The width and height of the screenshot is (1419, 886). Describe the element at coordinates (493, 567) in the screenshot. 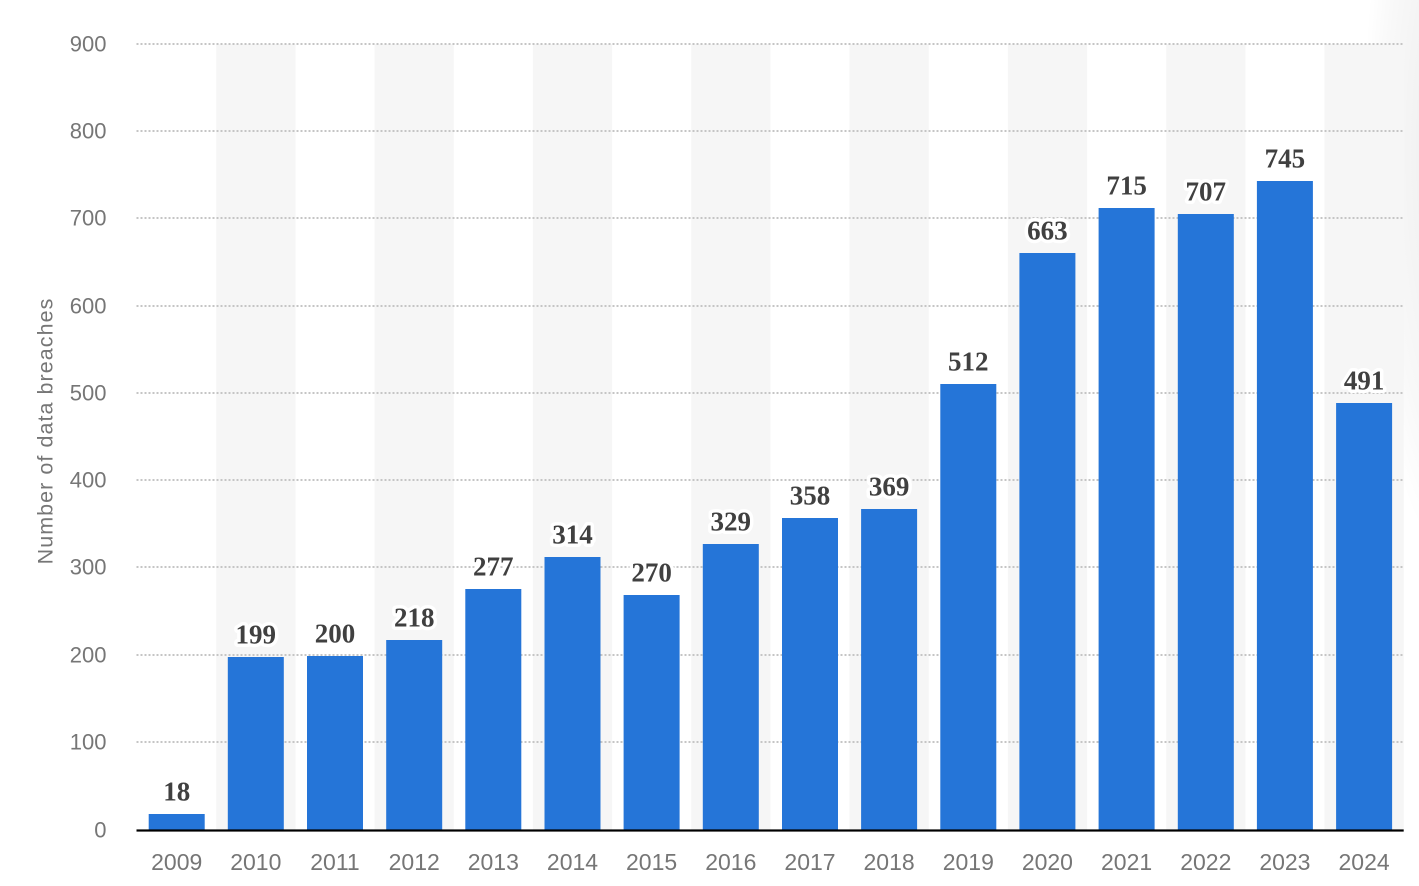

I see `svg-text: 277` at that location.